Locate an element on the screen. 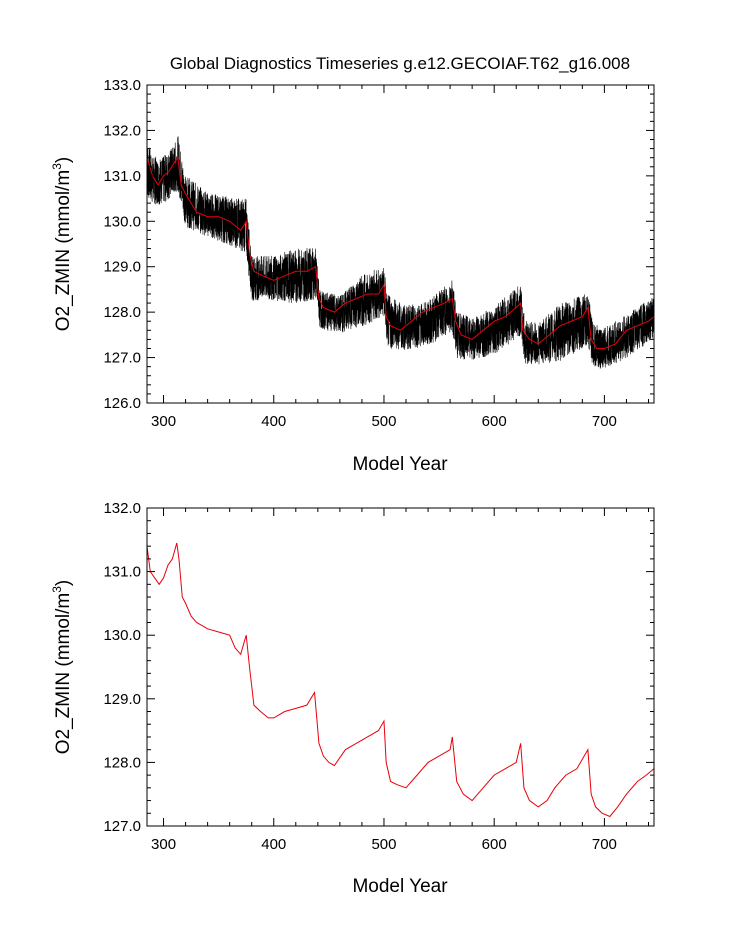 This screenshot has width=733, height=945. y-axis-label-top: O2_ZMIN (mmol/m3) is located at coordinates (62, 244).